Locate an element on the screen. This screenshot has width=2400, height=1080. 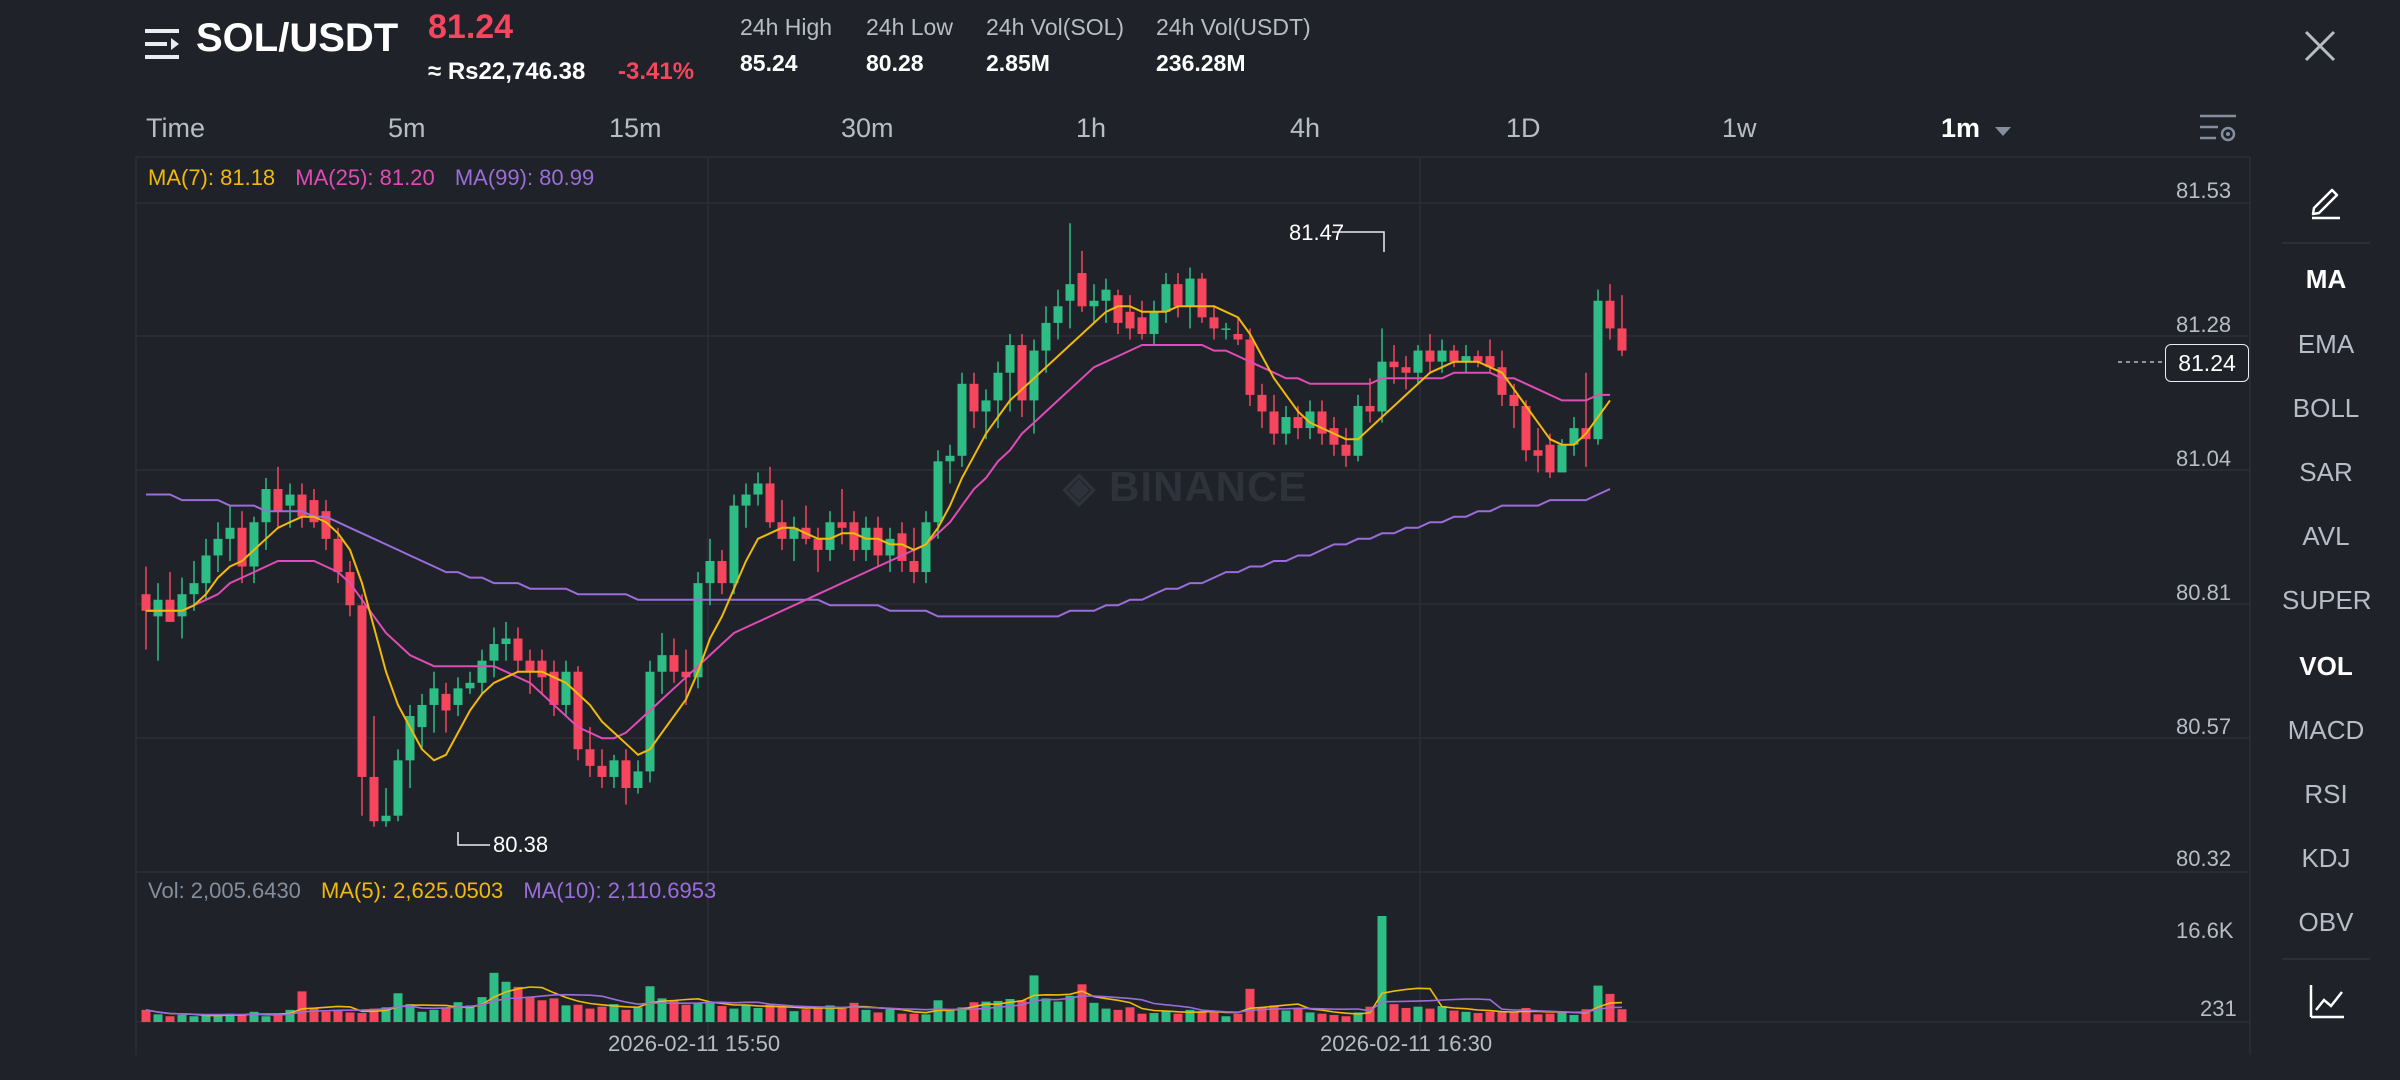
watermark-text: BINANCE is located at coordinates (1208, 486).